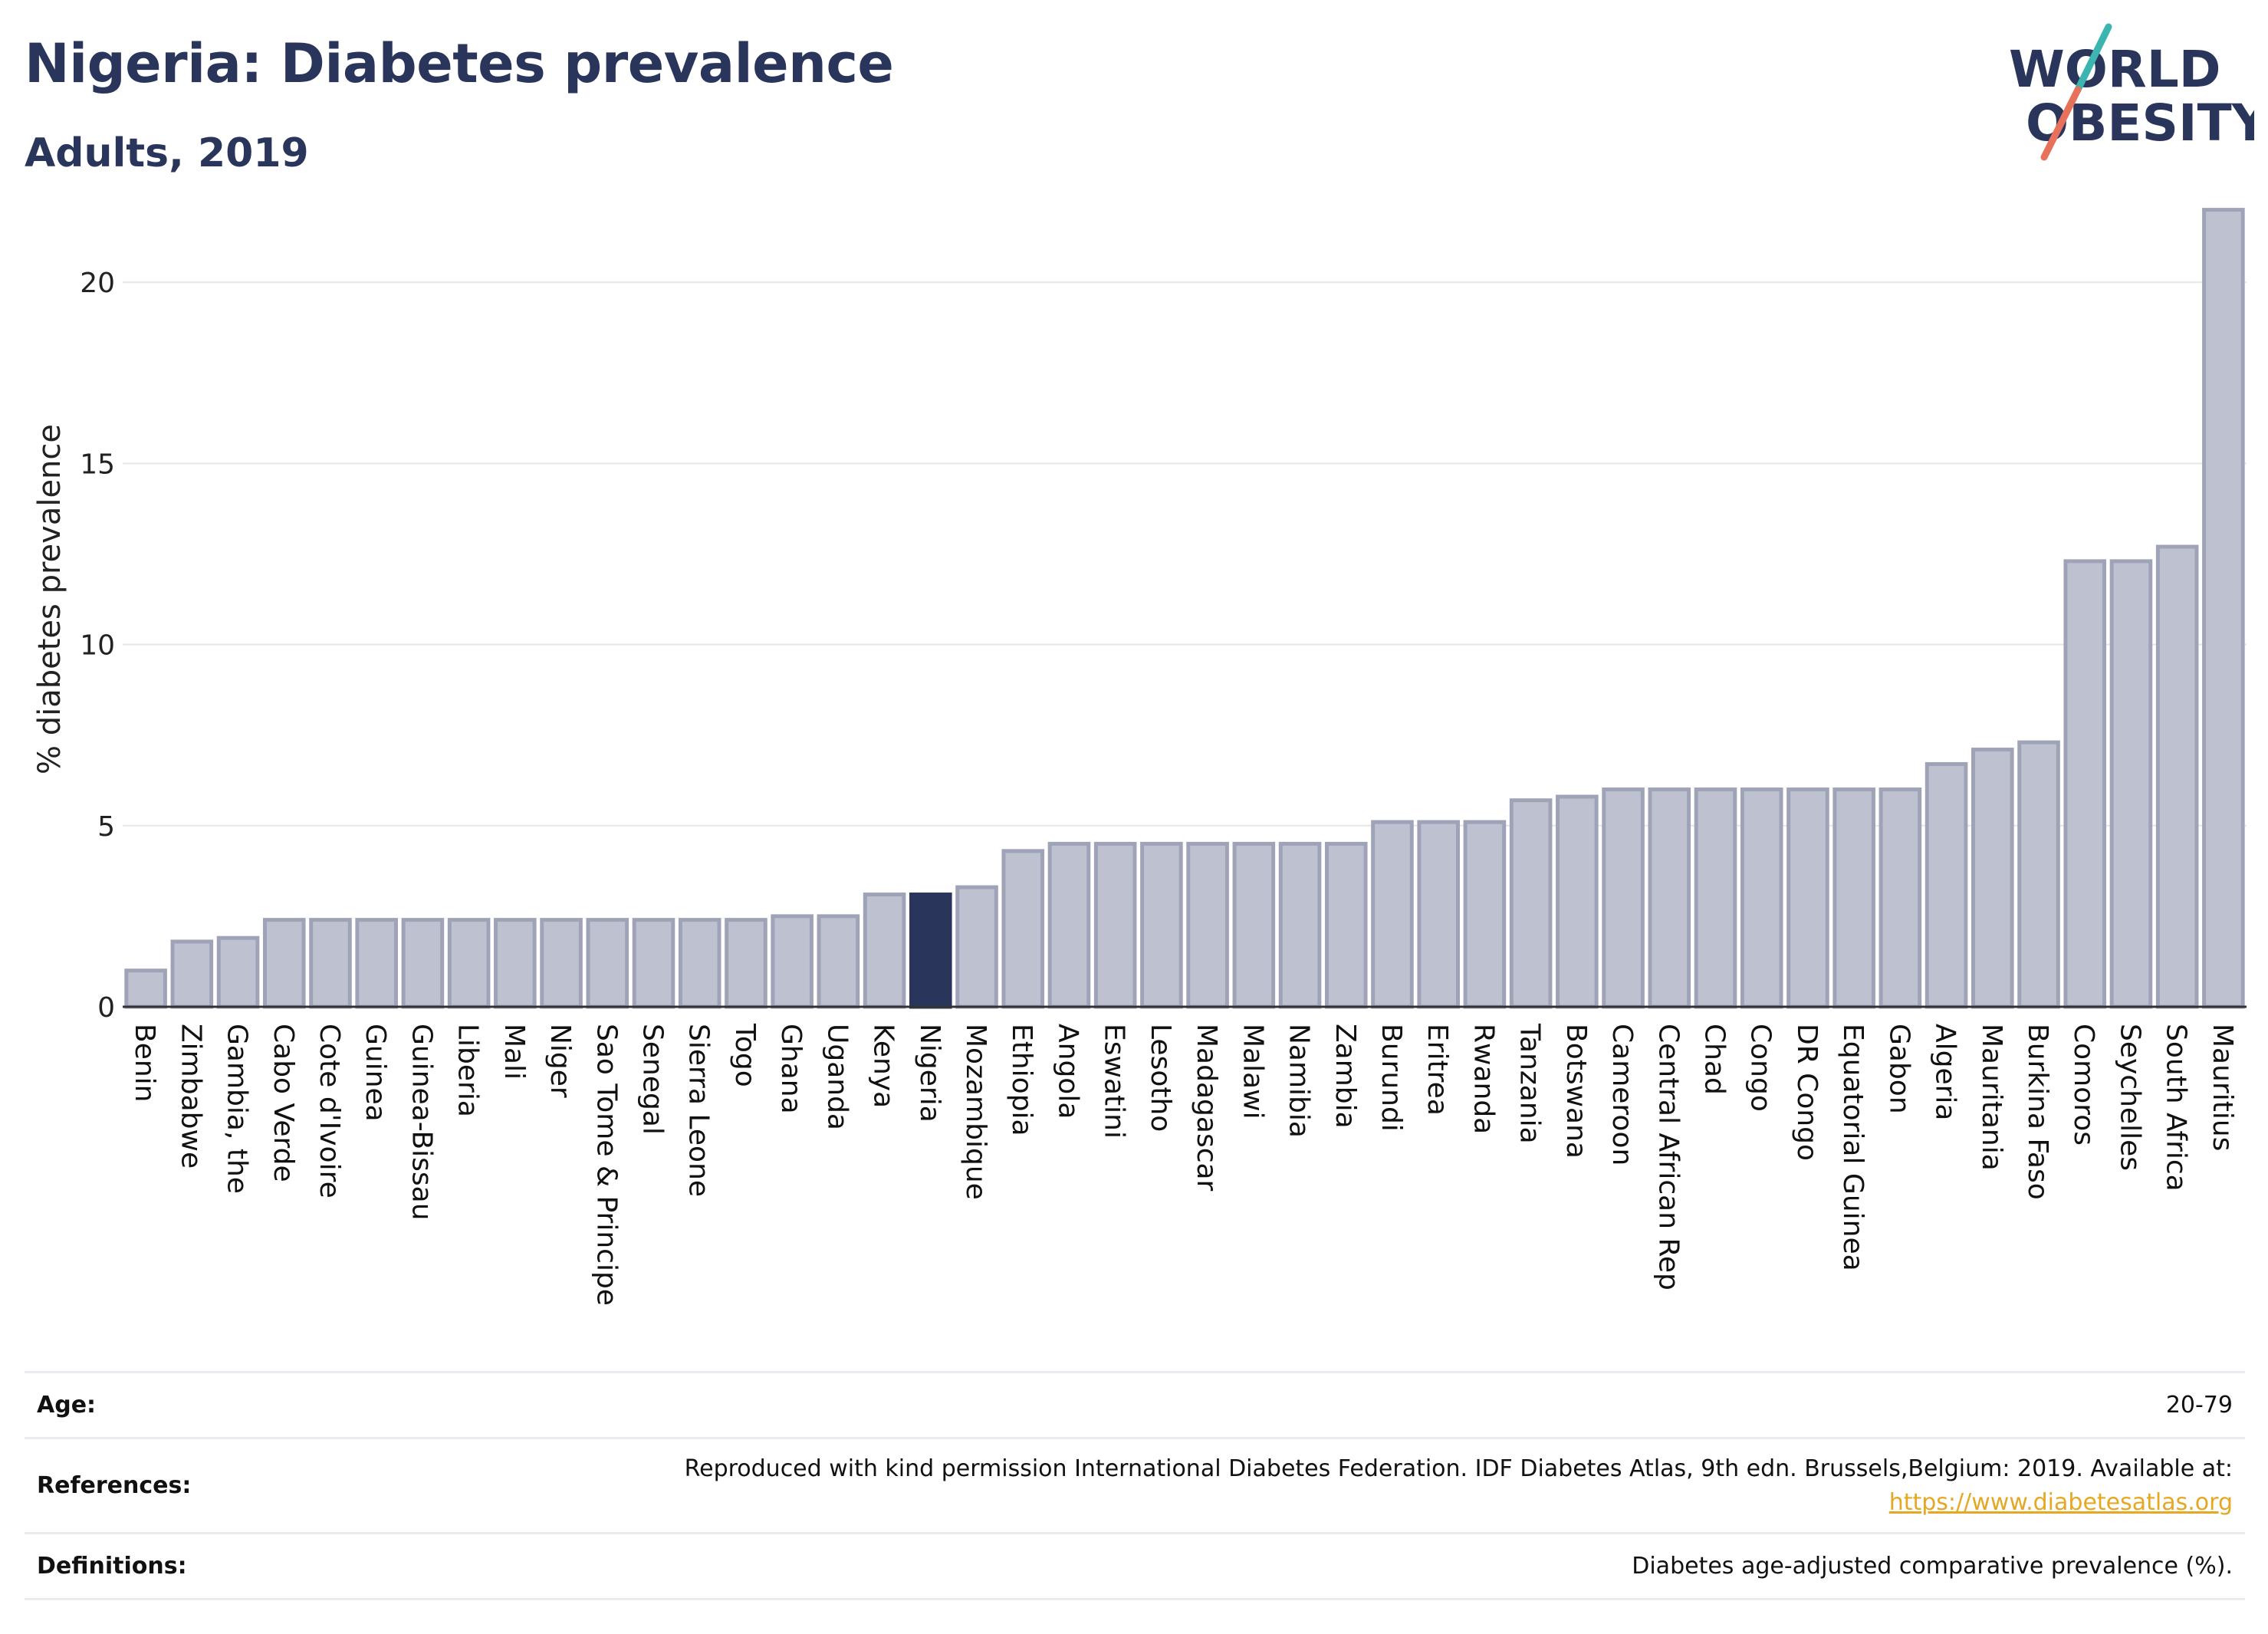 The width and height of the screenshot is (2268, 1634). What do you see at coordinates (2115, 70) in the screenshot?
I see `logo-line1: WORLD` at bounding box center [2115, 70].